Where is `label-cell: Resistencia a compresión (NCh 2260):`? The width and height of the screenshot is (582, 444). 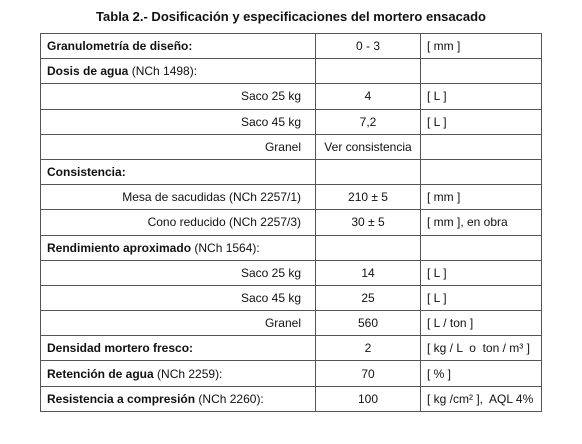 label-cell: Resistencia a compresión (NCh 2260): is located at coordinates (178, 398).